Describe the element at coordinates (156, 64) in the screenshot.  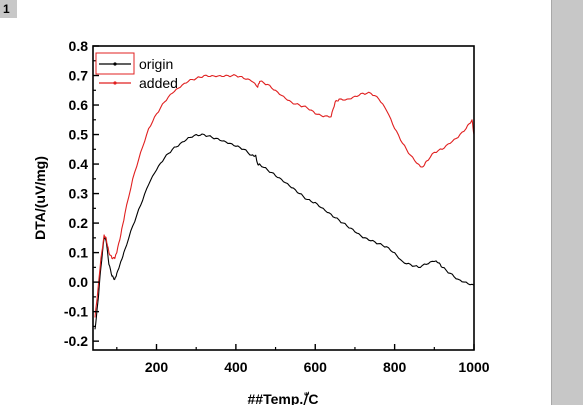
I see `legend-label-origin: origin` at that location.